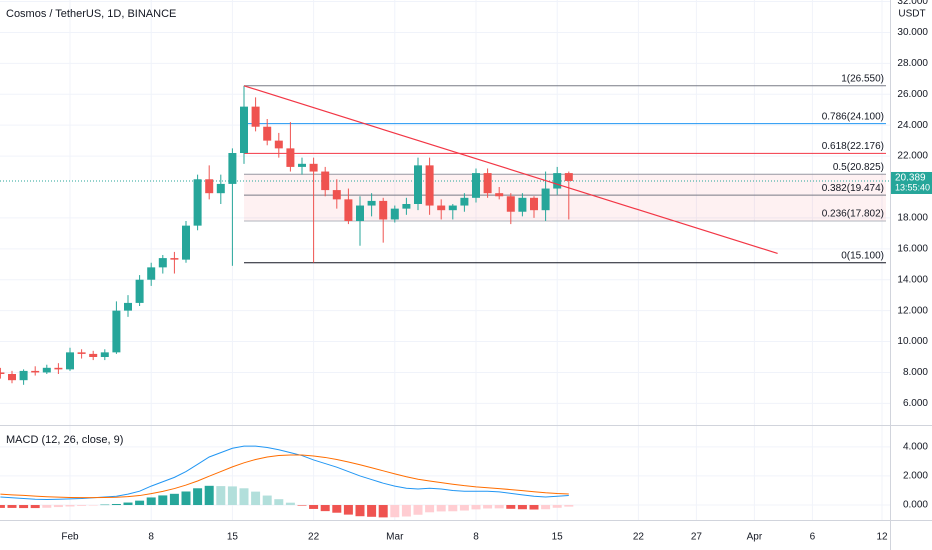 This screenshot has height=550, width=932. Describe the element at coordinates (853, 116) in the screenshot. I see `fib-label: 0.786(24.100)` at that location.